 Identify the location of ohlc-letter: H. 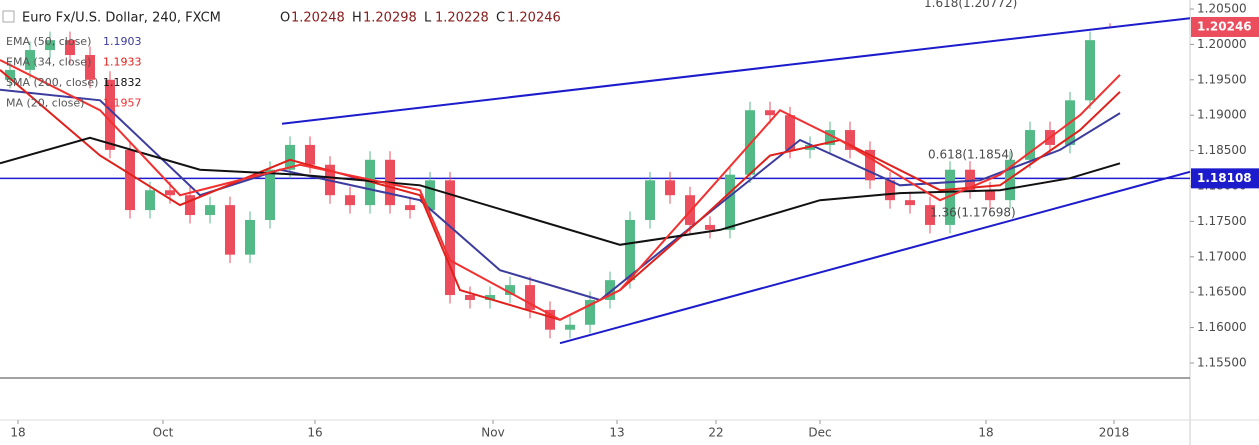
(357, 18).